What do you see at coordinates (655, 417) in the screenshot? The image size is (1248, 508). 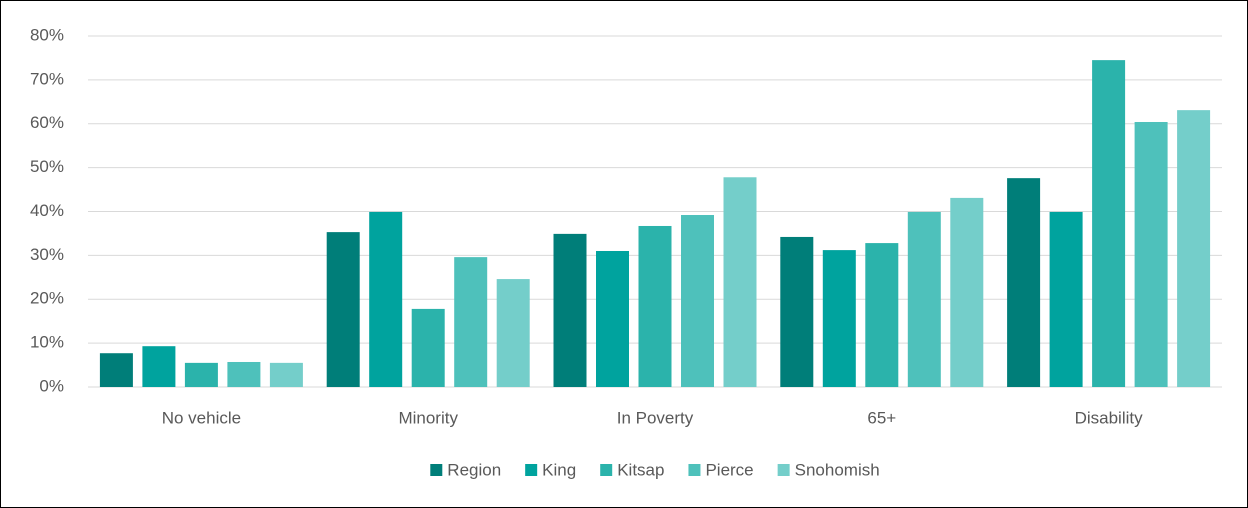 I see `x-tick-label: In Poverty` at bounding box center [655, 417].